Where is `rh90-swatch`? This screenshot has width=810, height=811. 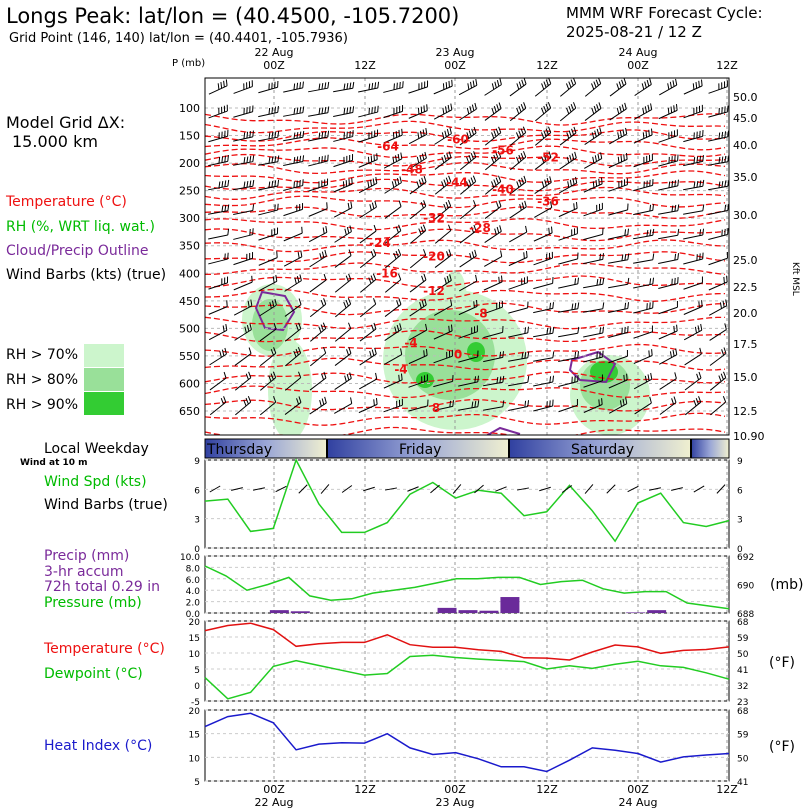
rh90-swatch is located at coordinates (104, 403).